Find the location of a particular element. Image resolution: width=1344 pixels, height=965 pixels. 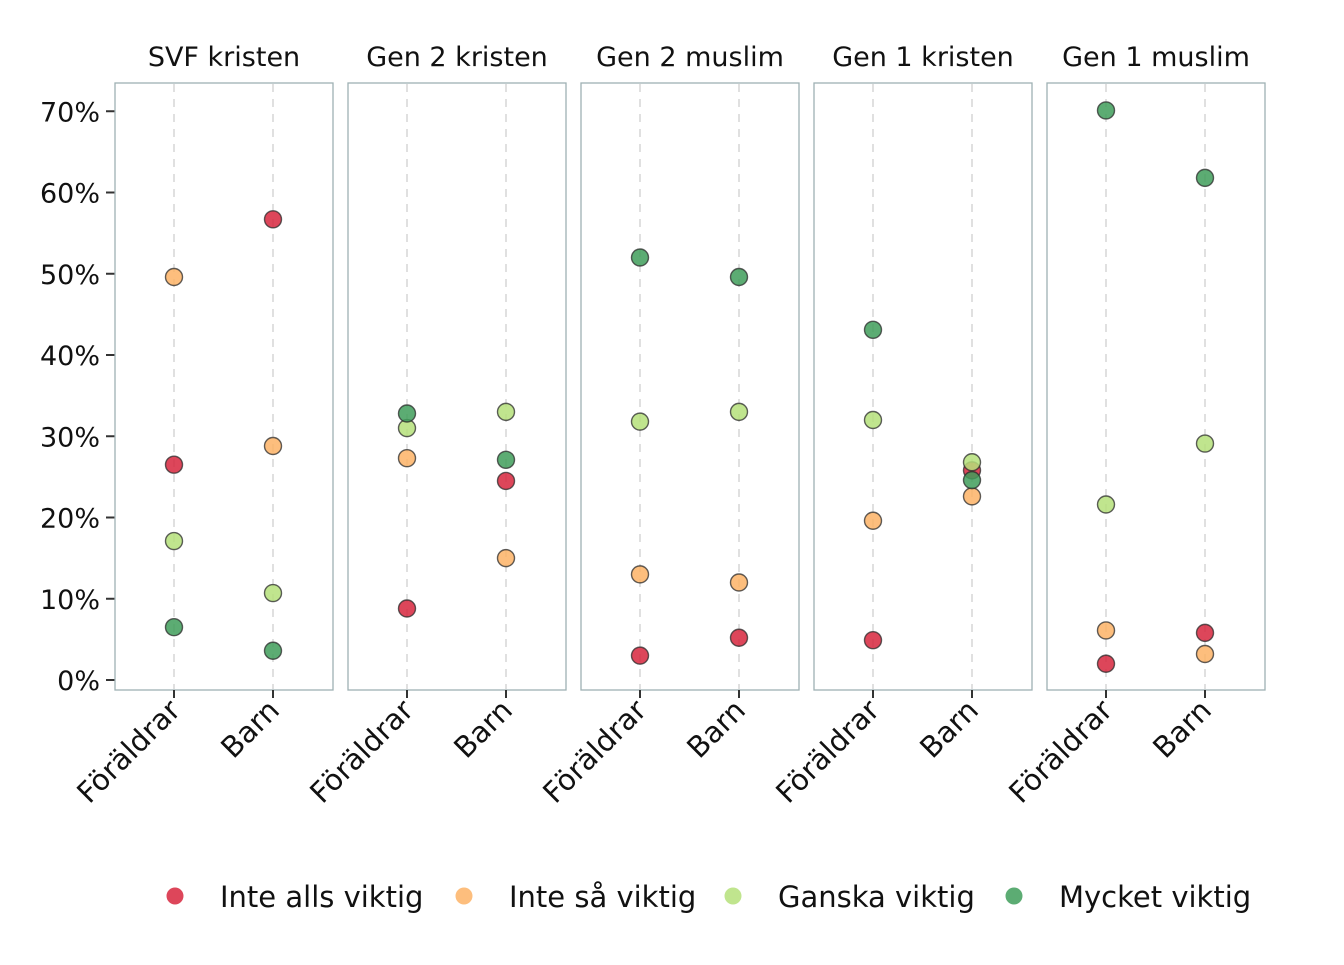

legend-label: Mycket viktig is located at coordinates (1155, 897).